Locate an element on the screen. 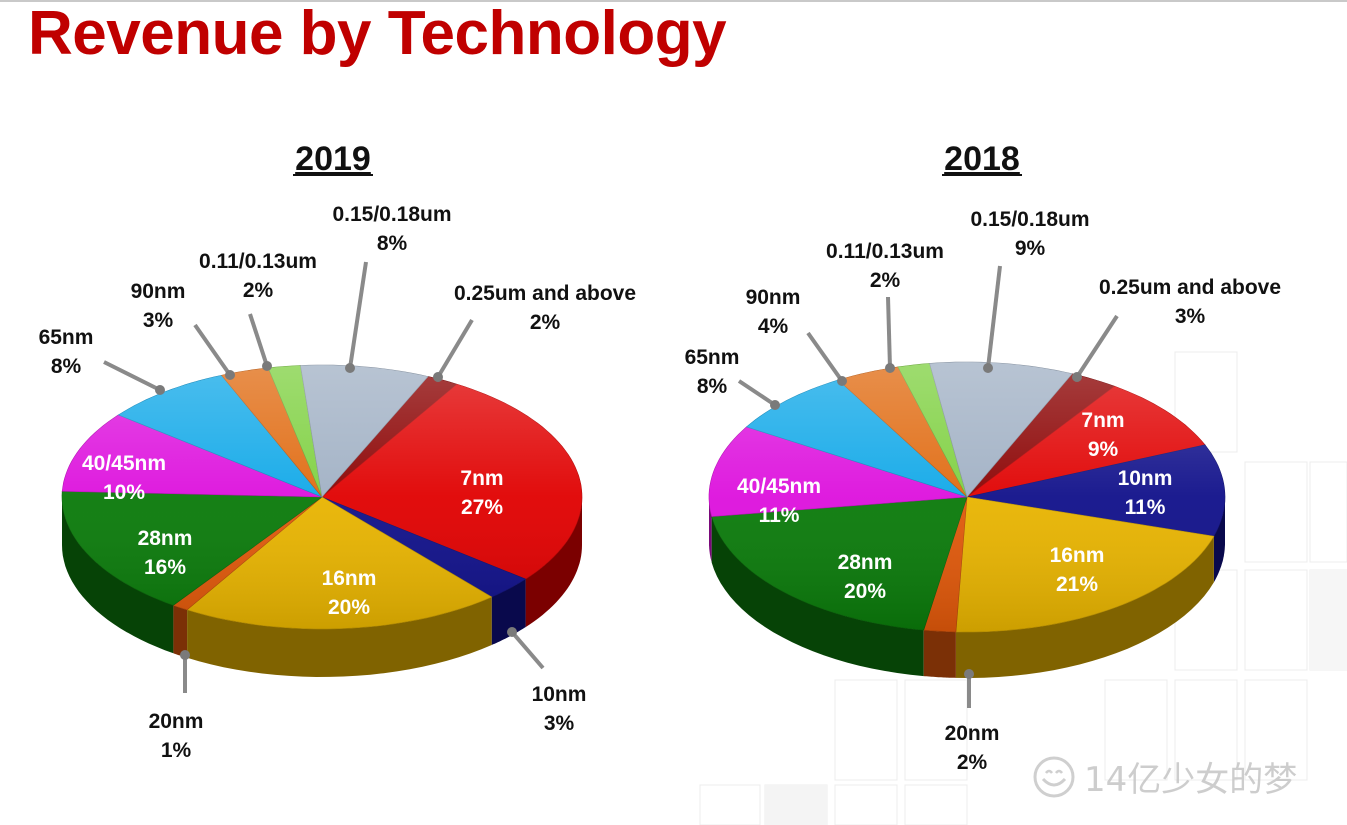  smile-logo-icon is located at coordinates (1054, 776).